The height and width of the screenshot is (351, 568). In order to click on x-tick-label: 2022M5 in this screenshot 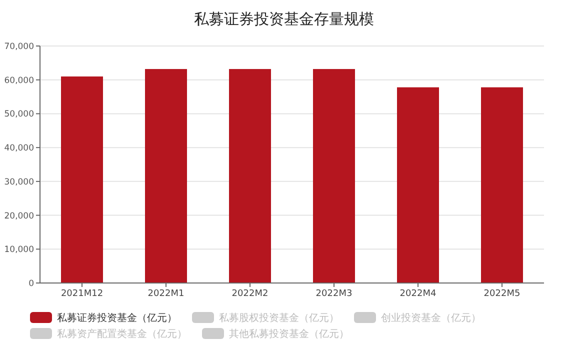, I will do `click(502, 294)`.